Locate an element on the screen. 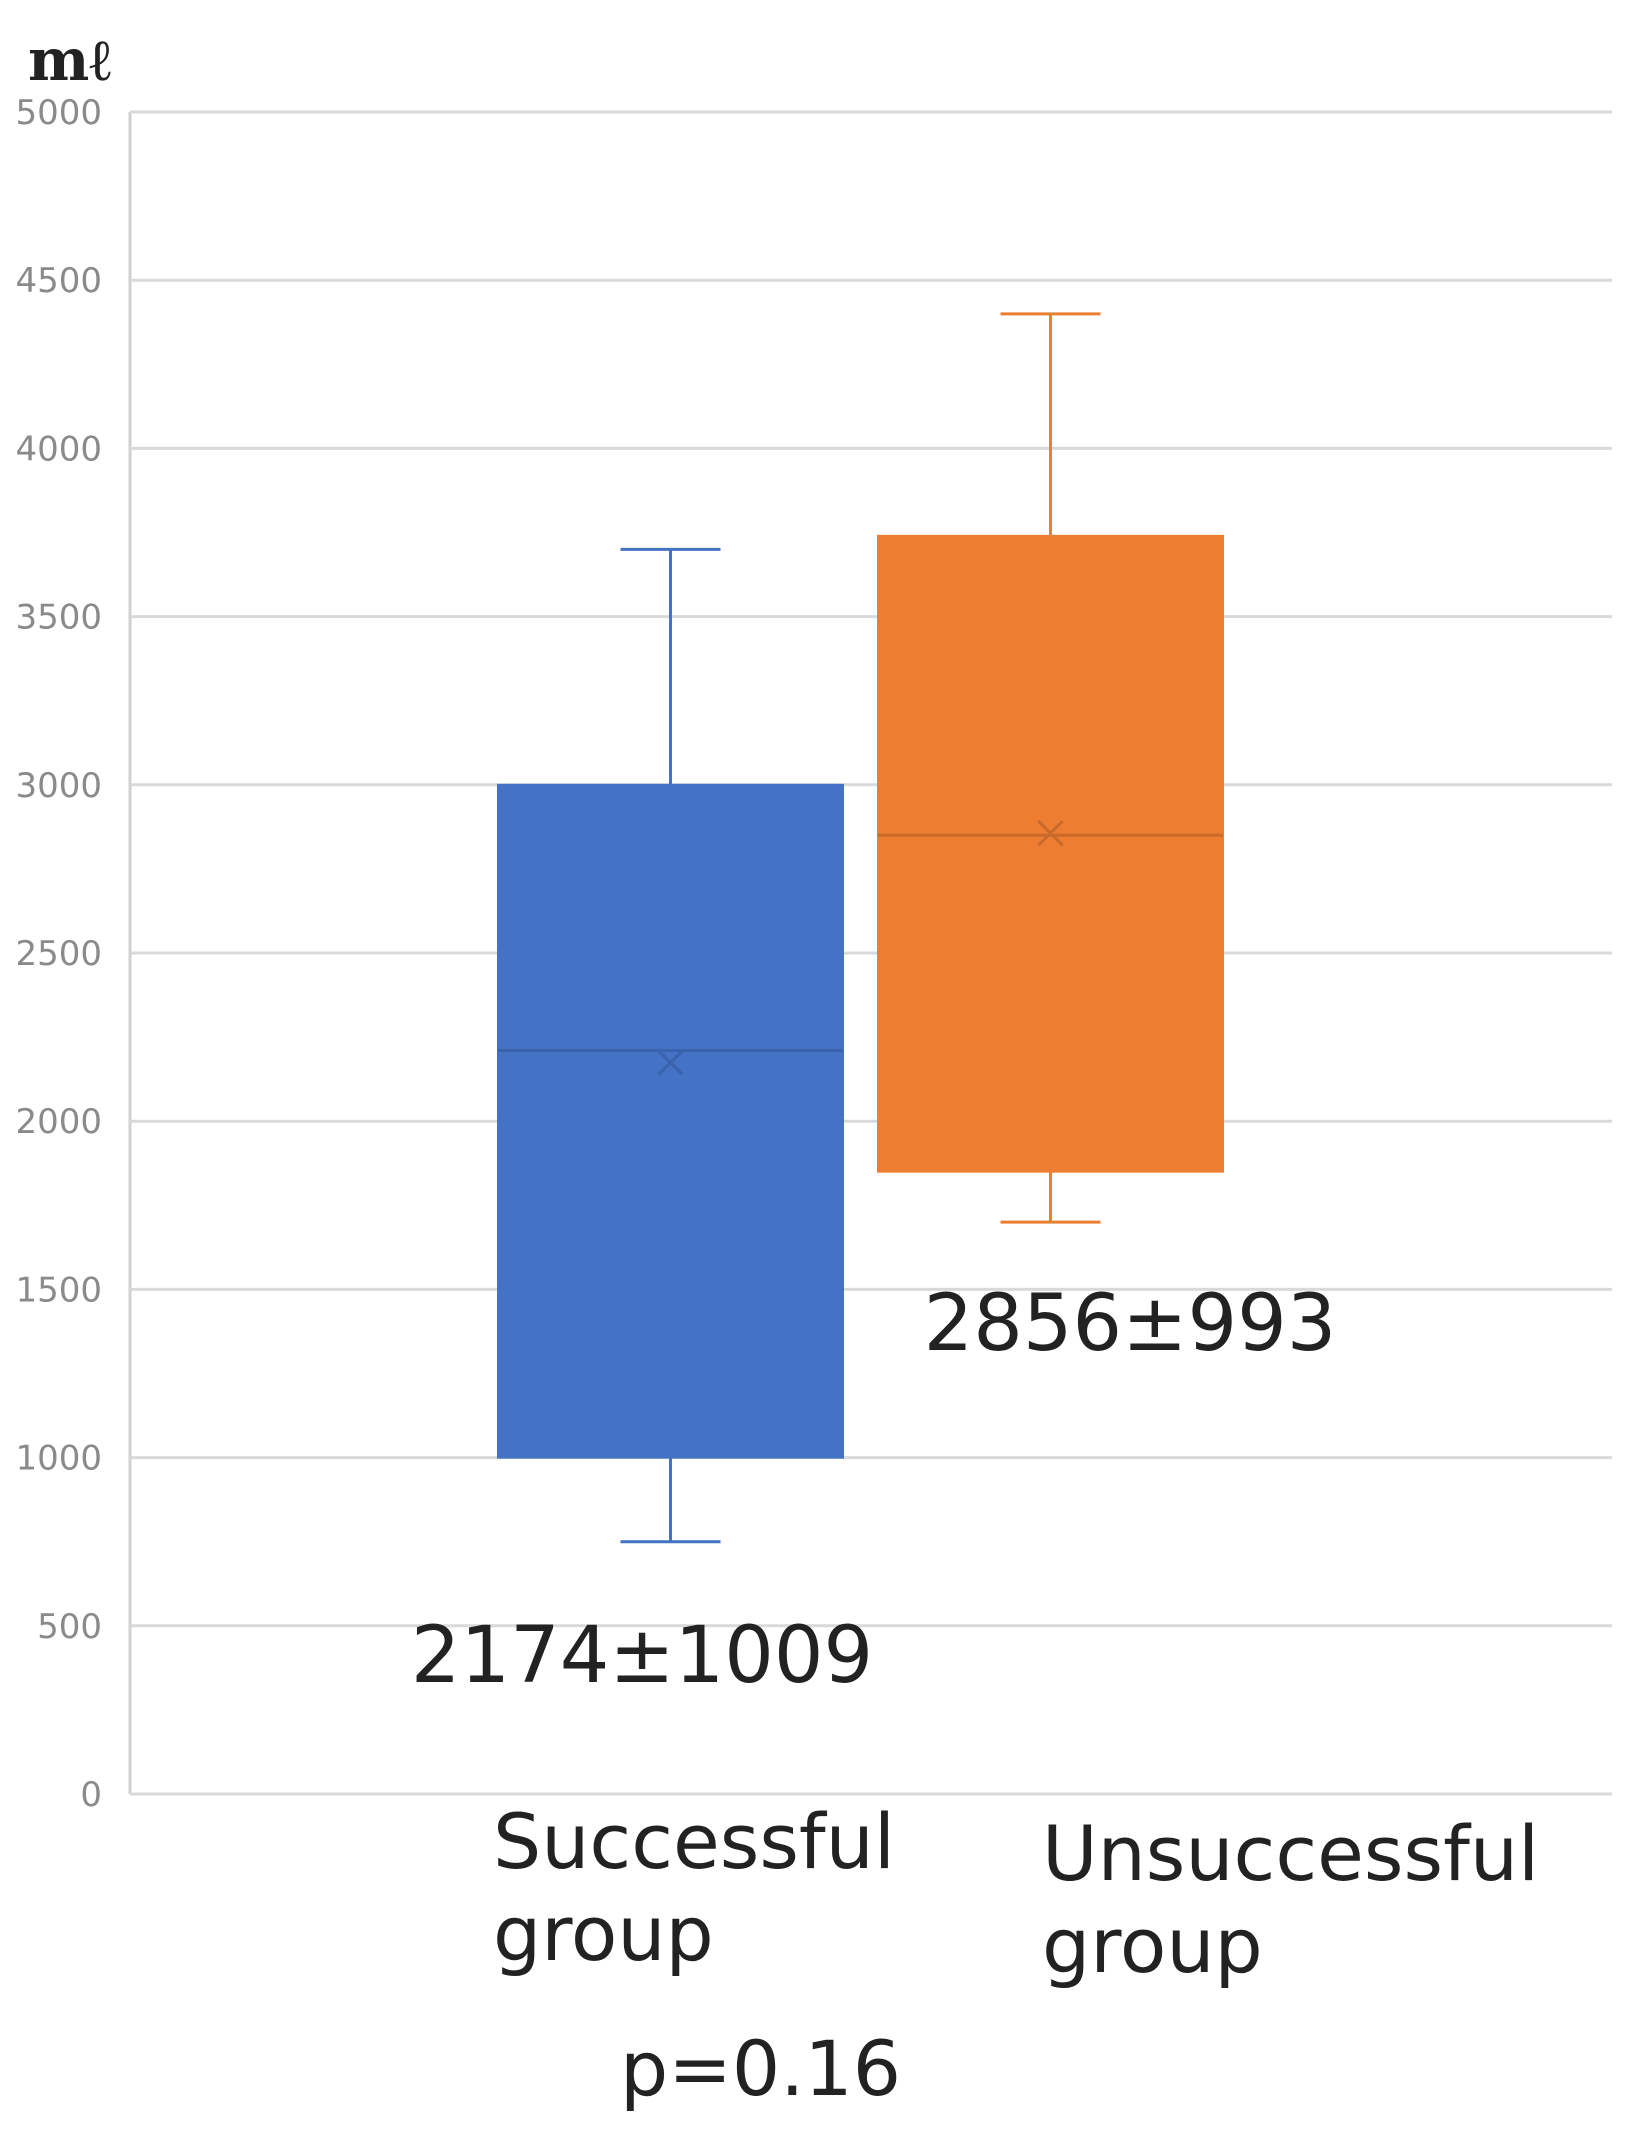 Image resolution: width=1636 pixels, height=2129 pixels. box-successful is located at coordinates (670, 1045).